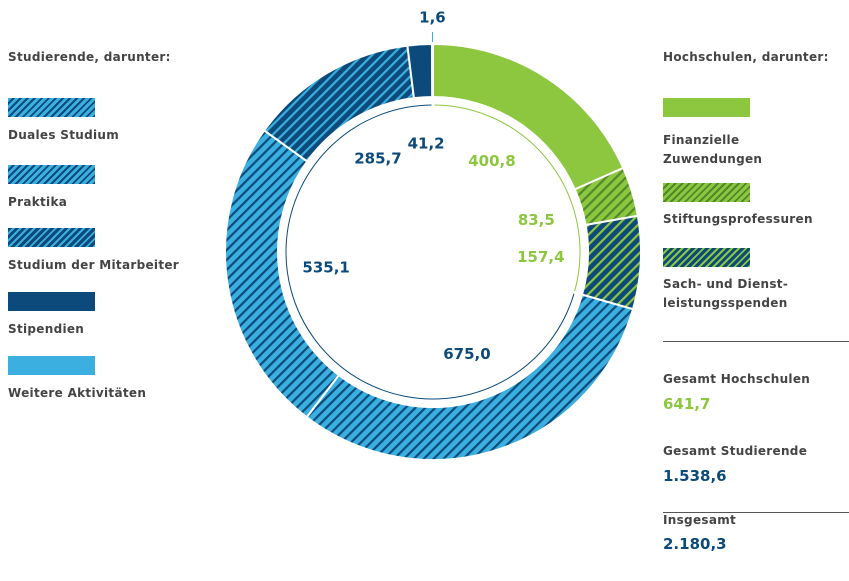  What do you see at coordinates (687, 404) in the screenshot?
I see `total-value: 641,7` at bounding box center [687, 404].